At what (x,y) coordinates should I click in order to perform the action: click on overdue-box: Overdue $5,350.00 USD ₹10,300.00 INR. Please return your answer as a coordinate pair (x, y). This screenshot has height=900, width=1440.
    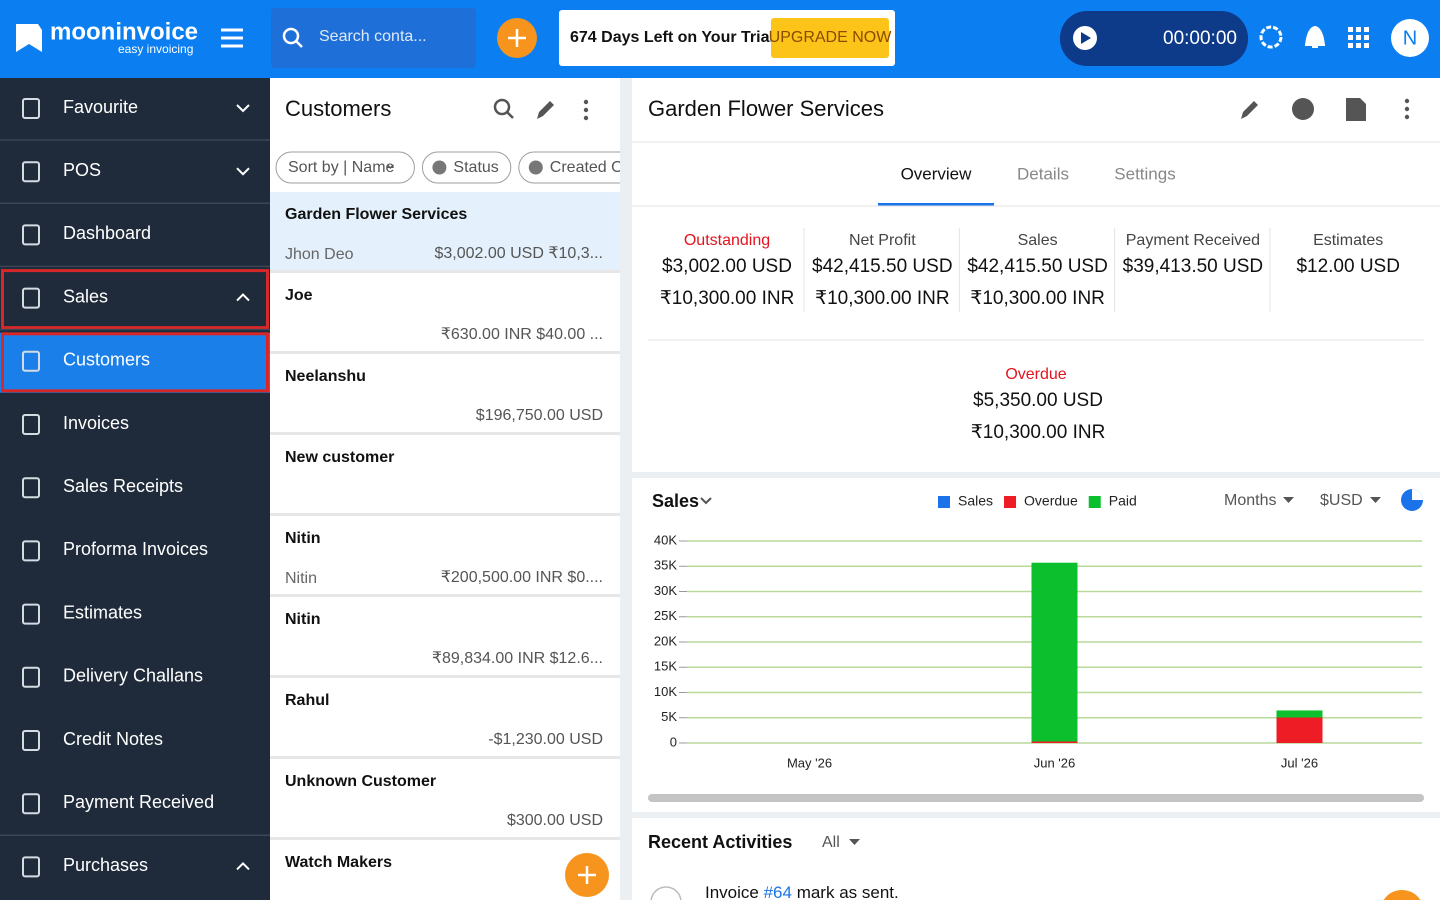
    Looking at the image, I should click on (1038, 404).